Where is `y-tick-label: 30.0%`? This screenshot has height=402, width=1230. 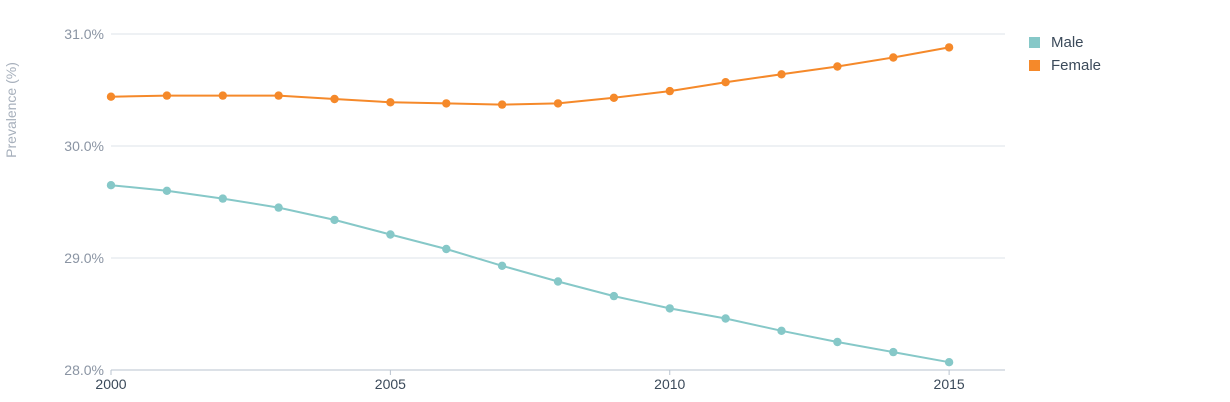 y-tick-label: 30.0% is located at coordinates (84, 146).